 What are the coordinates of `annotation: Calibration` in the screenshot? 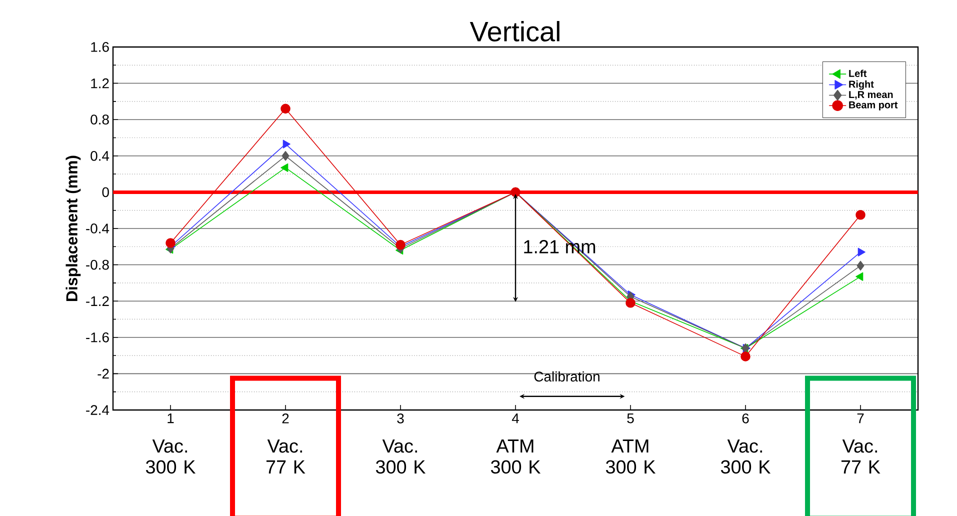 It's located at (567, 376).